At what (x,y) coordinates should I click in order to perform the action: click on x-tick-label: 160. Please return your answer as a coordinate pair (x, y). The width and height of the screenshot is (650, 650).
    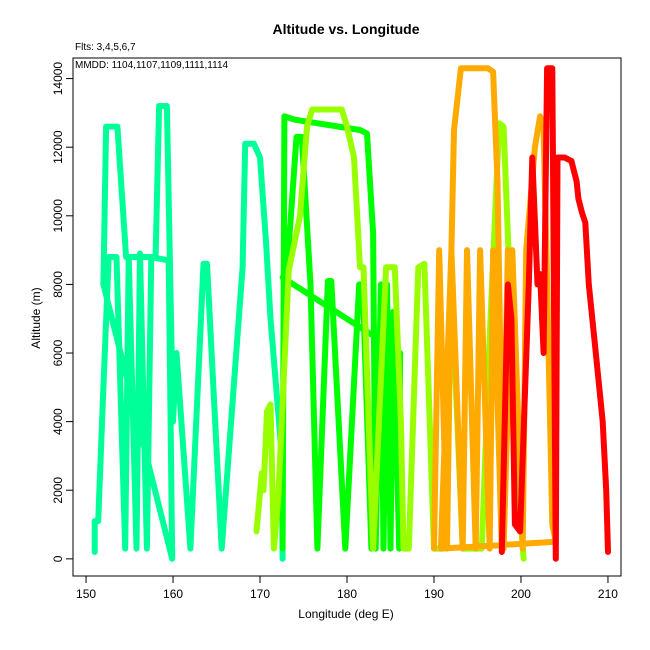
    Looking at the image, I should click on (173, 594).